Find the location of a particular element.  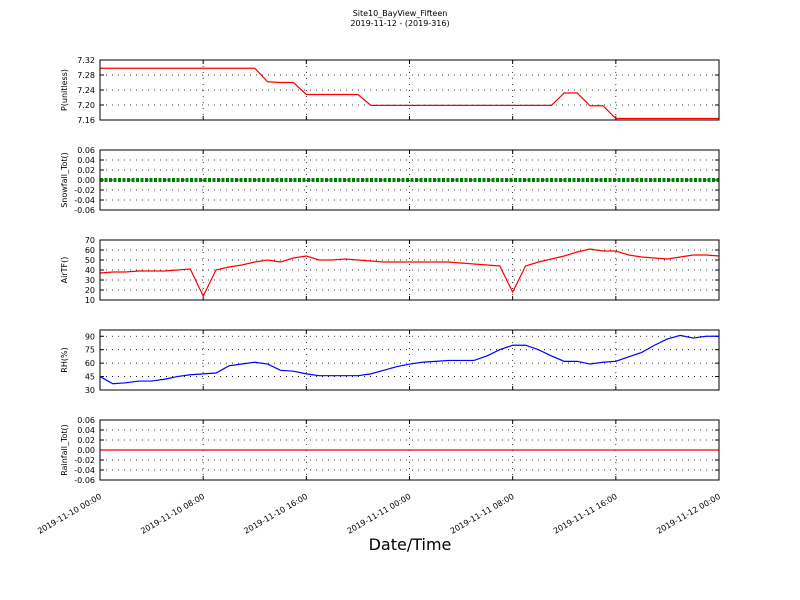

y-tick-label: 7.32 is located at coordinates (86, 60).